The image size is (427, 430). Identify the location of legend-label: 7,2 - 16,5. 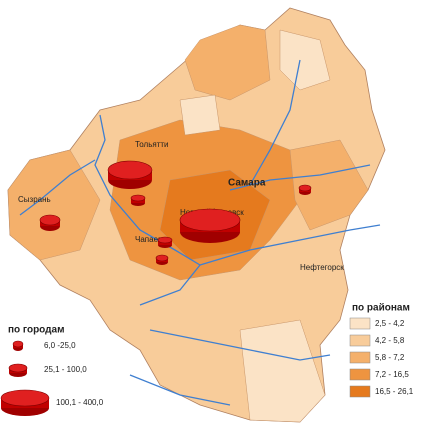
(392, 374).